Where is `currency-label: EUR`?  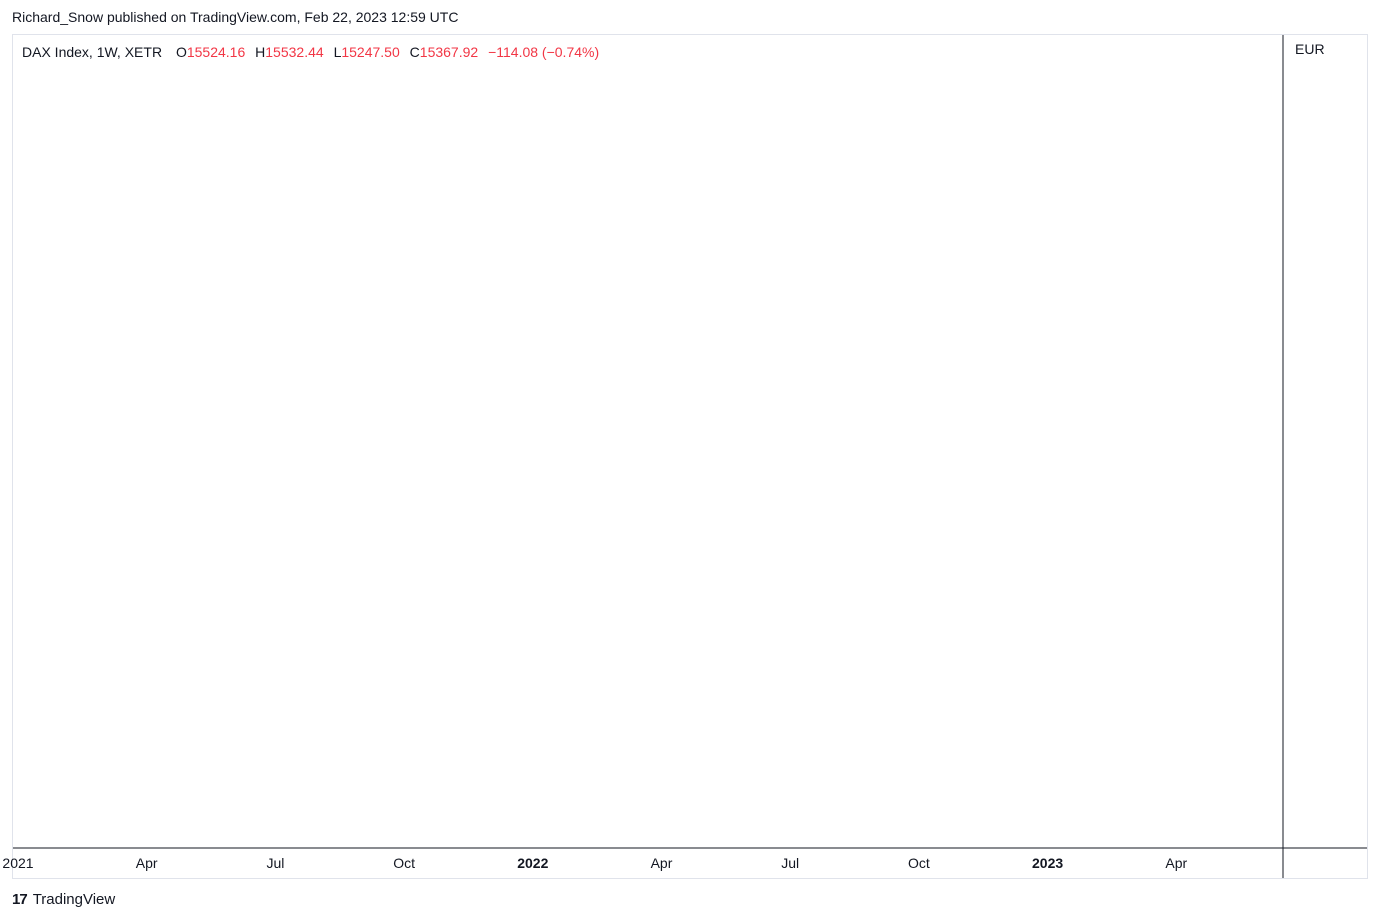
currency-label: EUR is located at coordinates (1310, 49).